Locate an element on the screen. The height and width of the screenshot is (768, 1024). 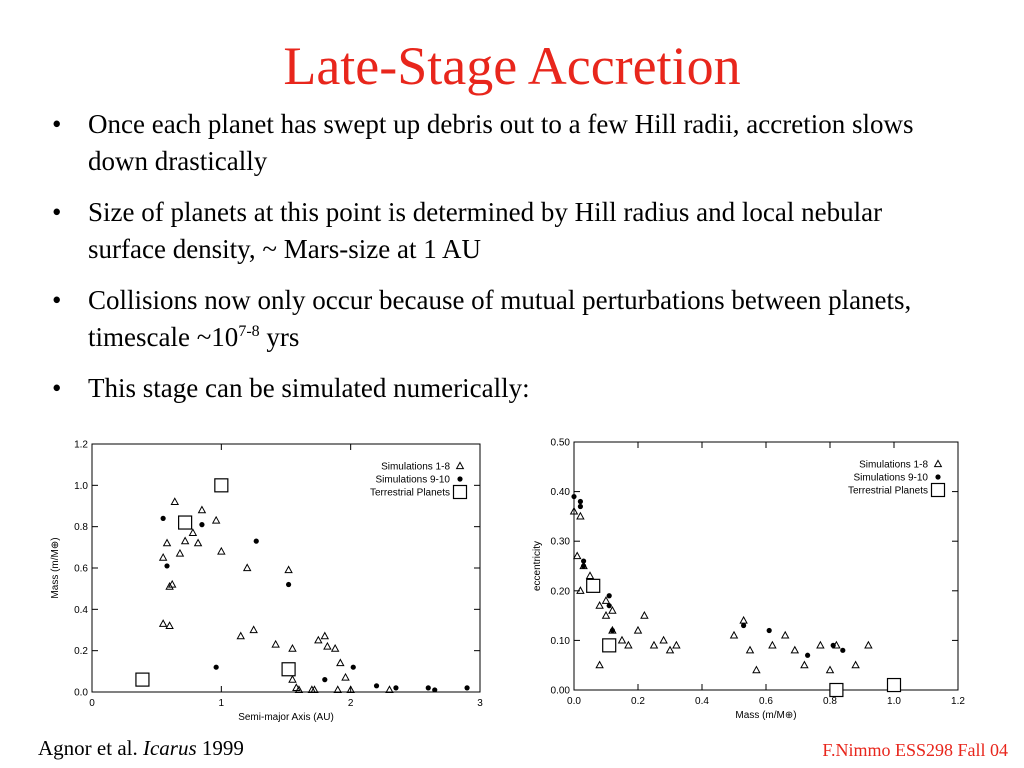
x-tick-label: 0.0 is located at coordinates (574, 701).